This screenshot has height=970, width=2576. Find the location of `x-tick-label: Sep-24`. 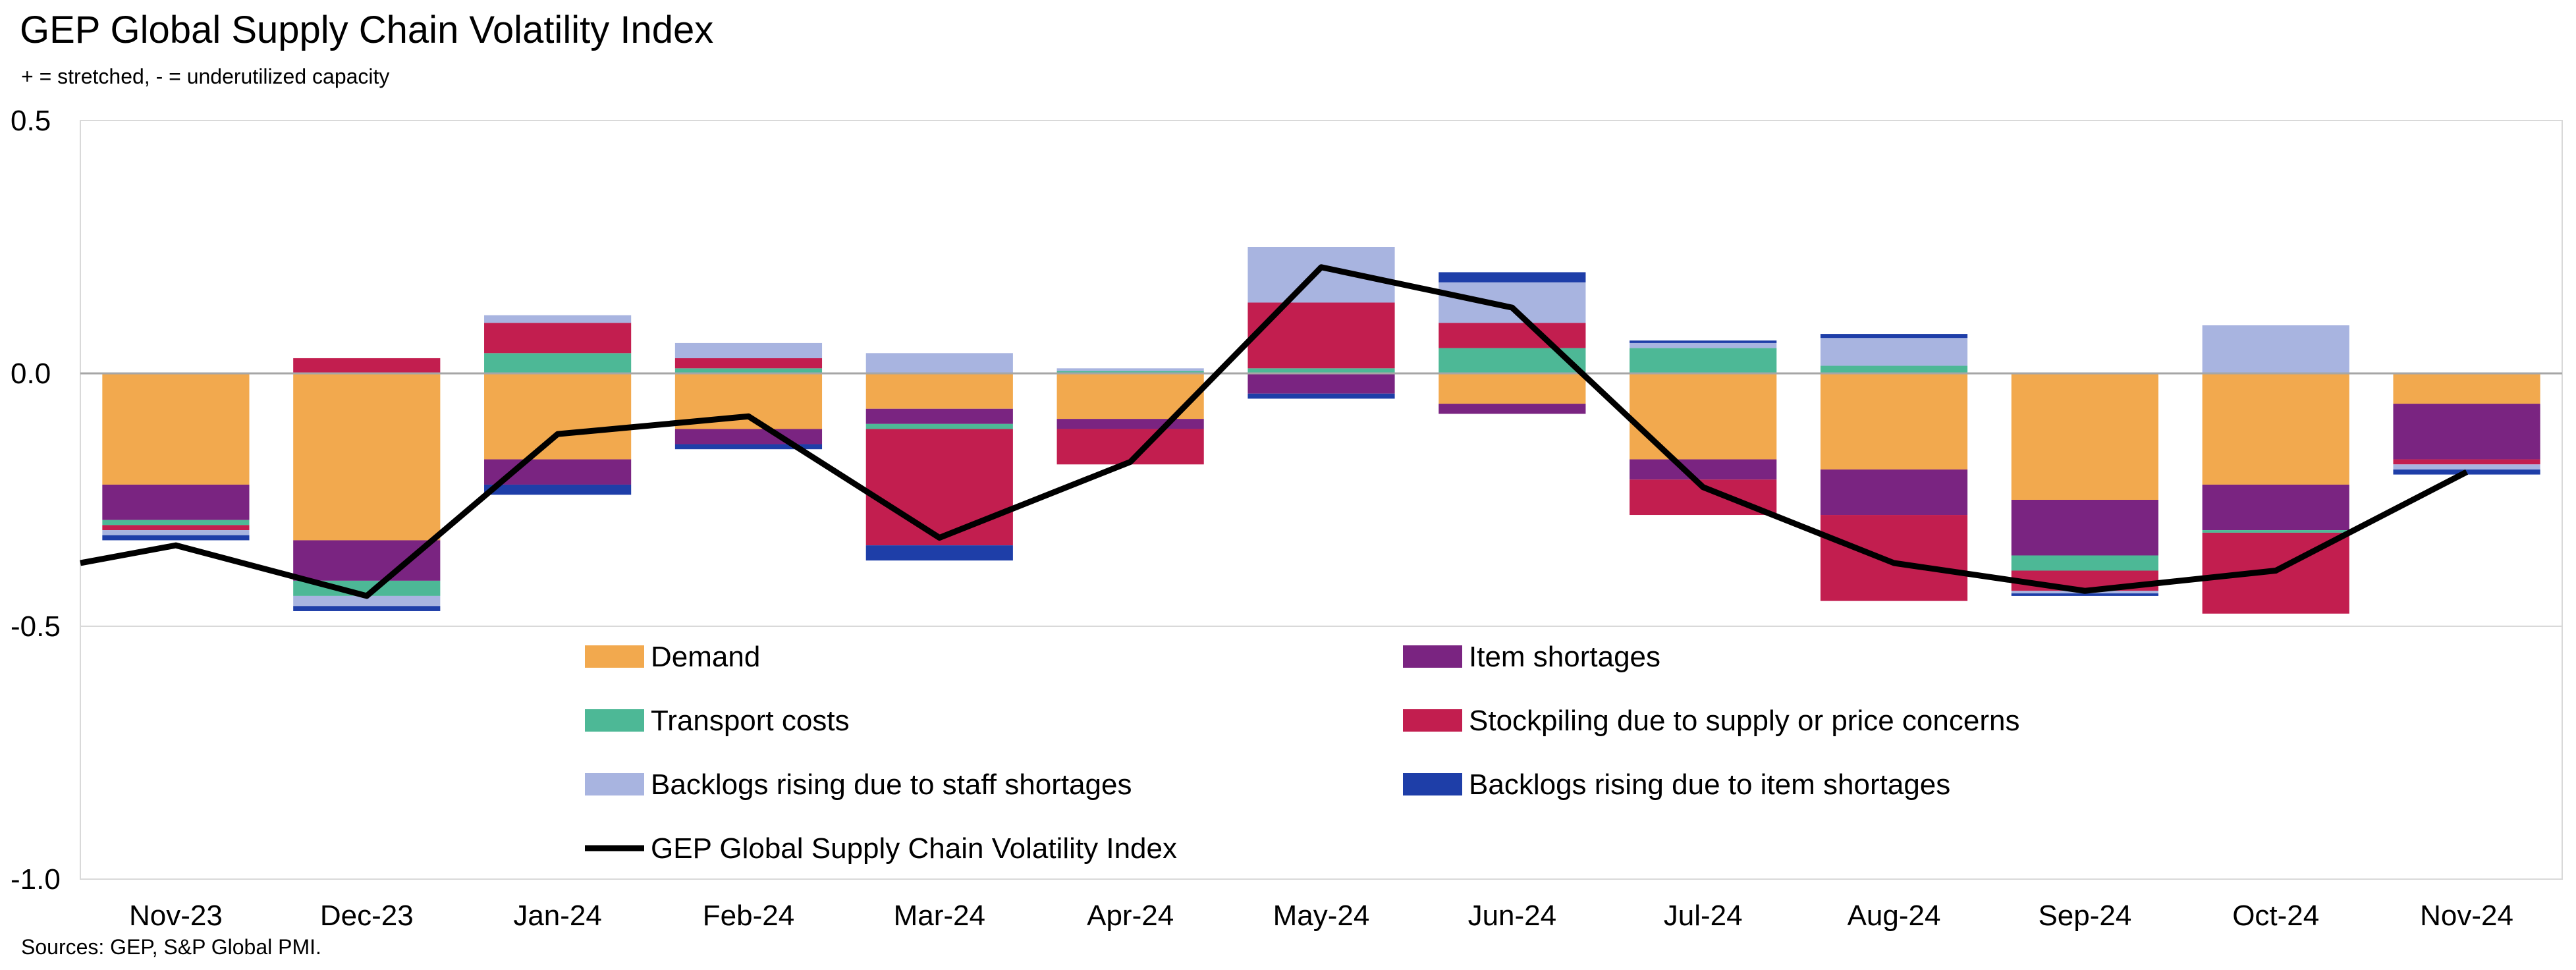

x-tick-label: Sep-24 is located at coordinates (2084, 916).